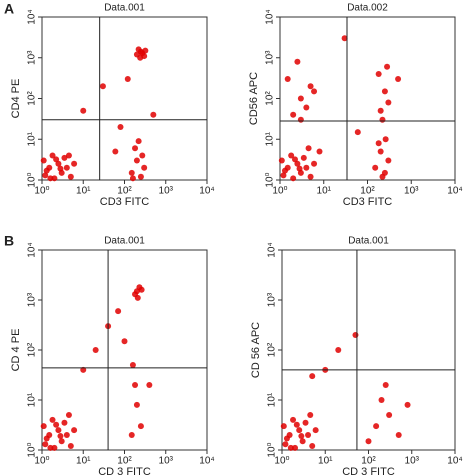 This screenshot has height=475, width=474. What do you see at coordinates (125, 202) in the screenshot?
I see `x-axis-label: CD3 FITC` at bounding box center [125, 202].